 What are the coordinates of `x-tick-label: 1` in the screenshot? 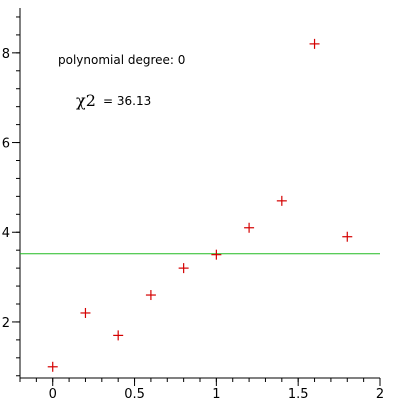 It's located at (216, 393).